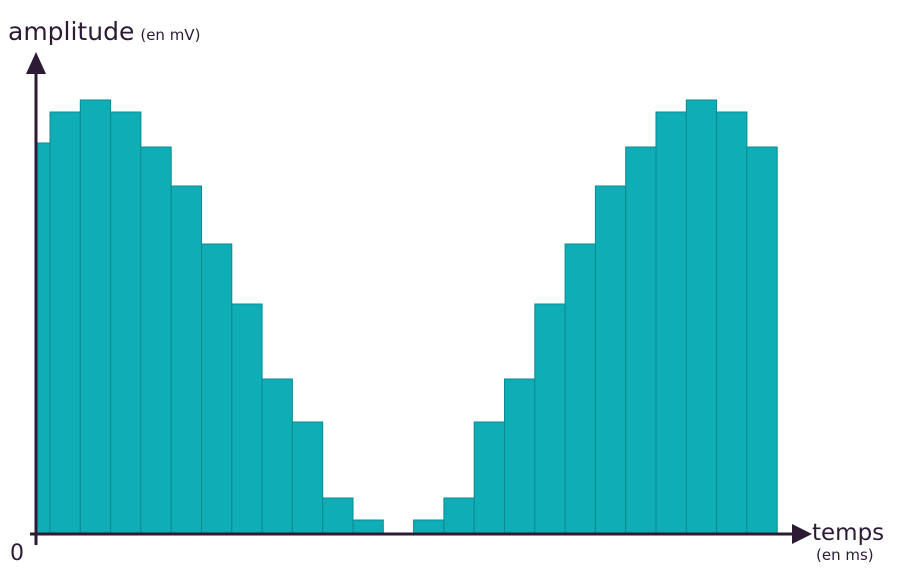 Image resolution: width=910 pixels, height=582 pixels. Describe the element at coordinates (848, 533) in the screenshot. I see `x-axis-label: temps` at that location.